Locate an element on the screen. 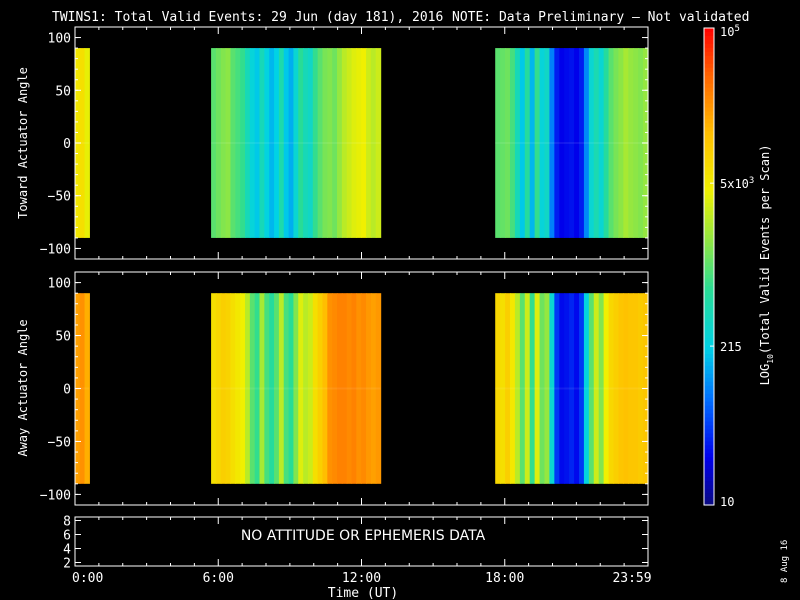  xlabel: Time (UT) is located at coordinates (363, 593).